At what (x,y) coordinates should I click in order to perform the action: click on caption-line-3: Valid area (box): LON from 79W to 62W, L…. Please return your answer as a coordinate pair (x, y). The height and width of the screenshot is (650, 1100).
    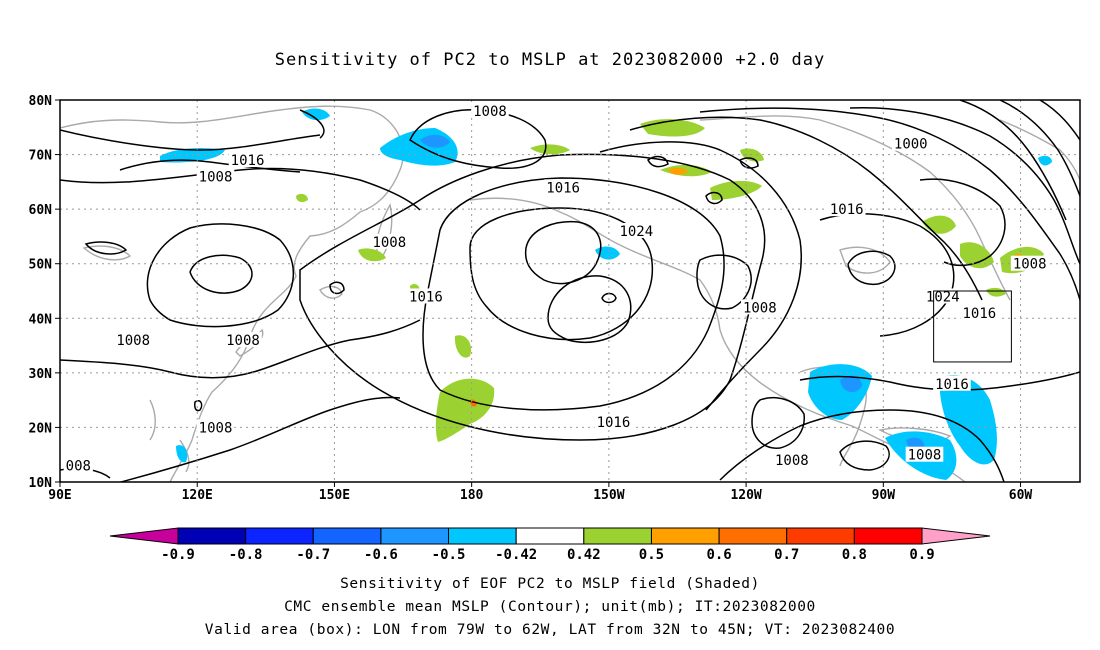
    Looking at the image, I should click on (550, 630).